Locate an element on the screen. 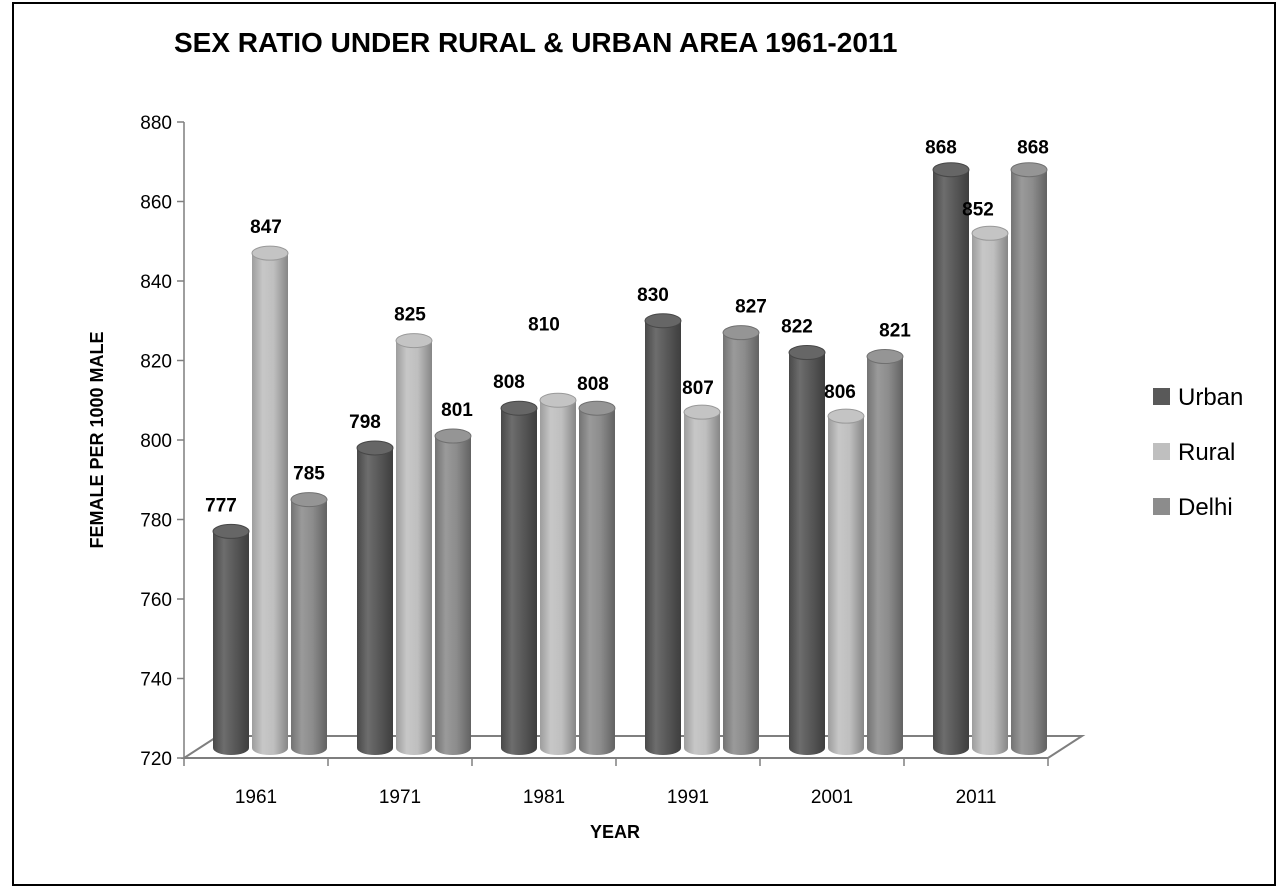 The width and height of the screenshot is (1280, 890). bar-rural-2011 is located at coordinates (990, 490).